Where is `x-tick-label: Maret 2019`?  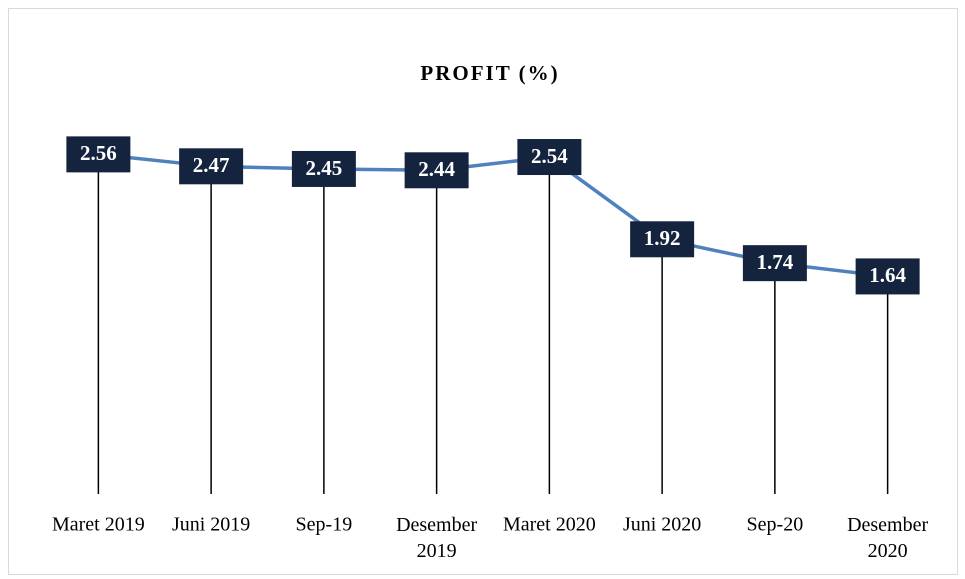
x-tick-label: Maret 2019 is located at coordinates (98, 525).